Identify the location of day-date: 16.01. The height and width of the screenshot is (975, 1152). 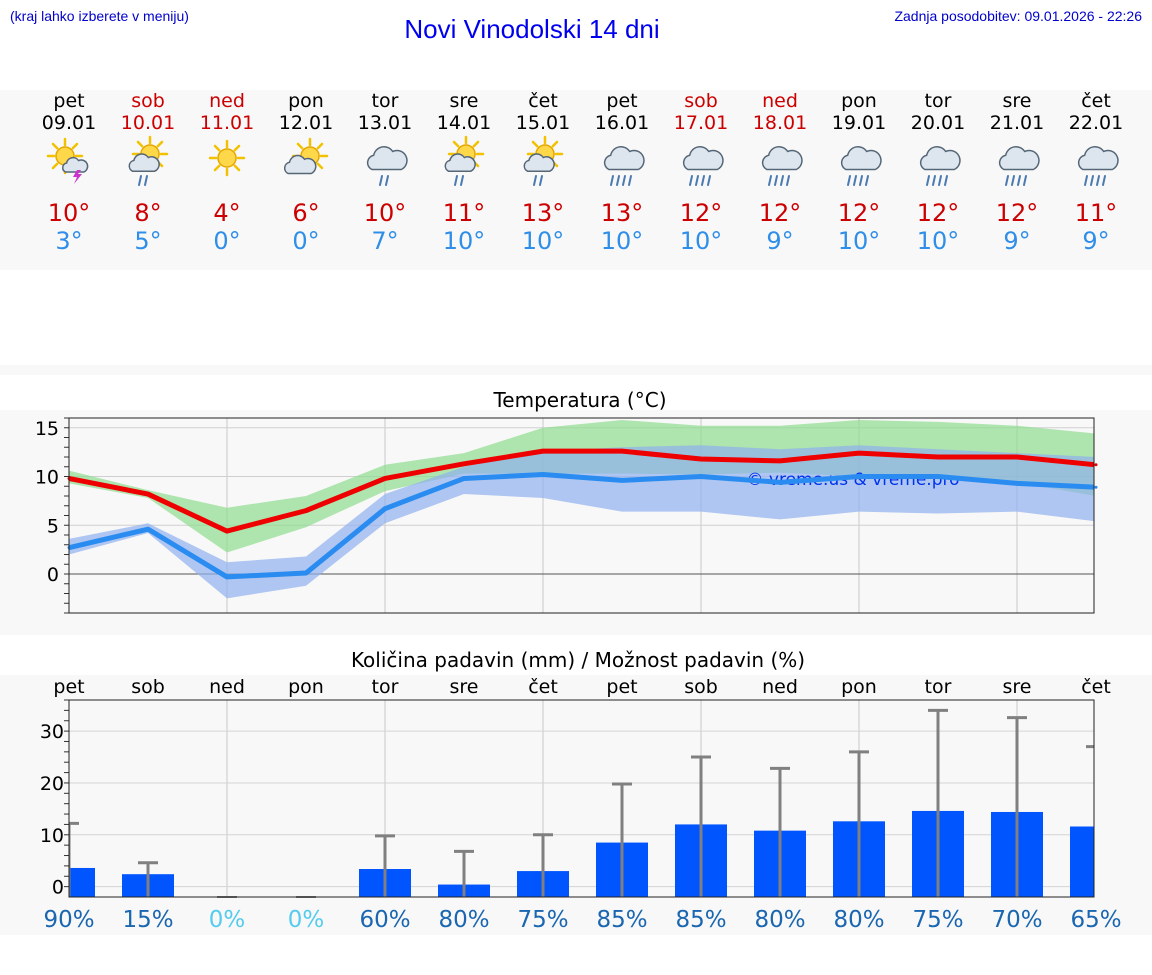
(622, 123).